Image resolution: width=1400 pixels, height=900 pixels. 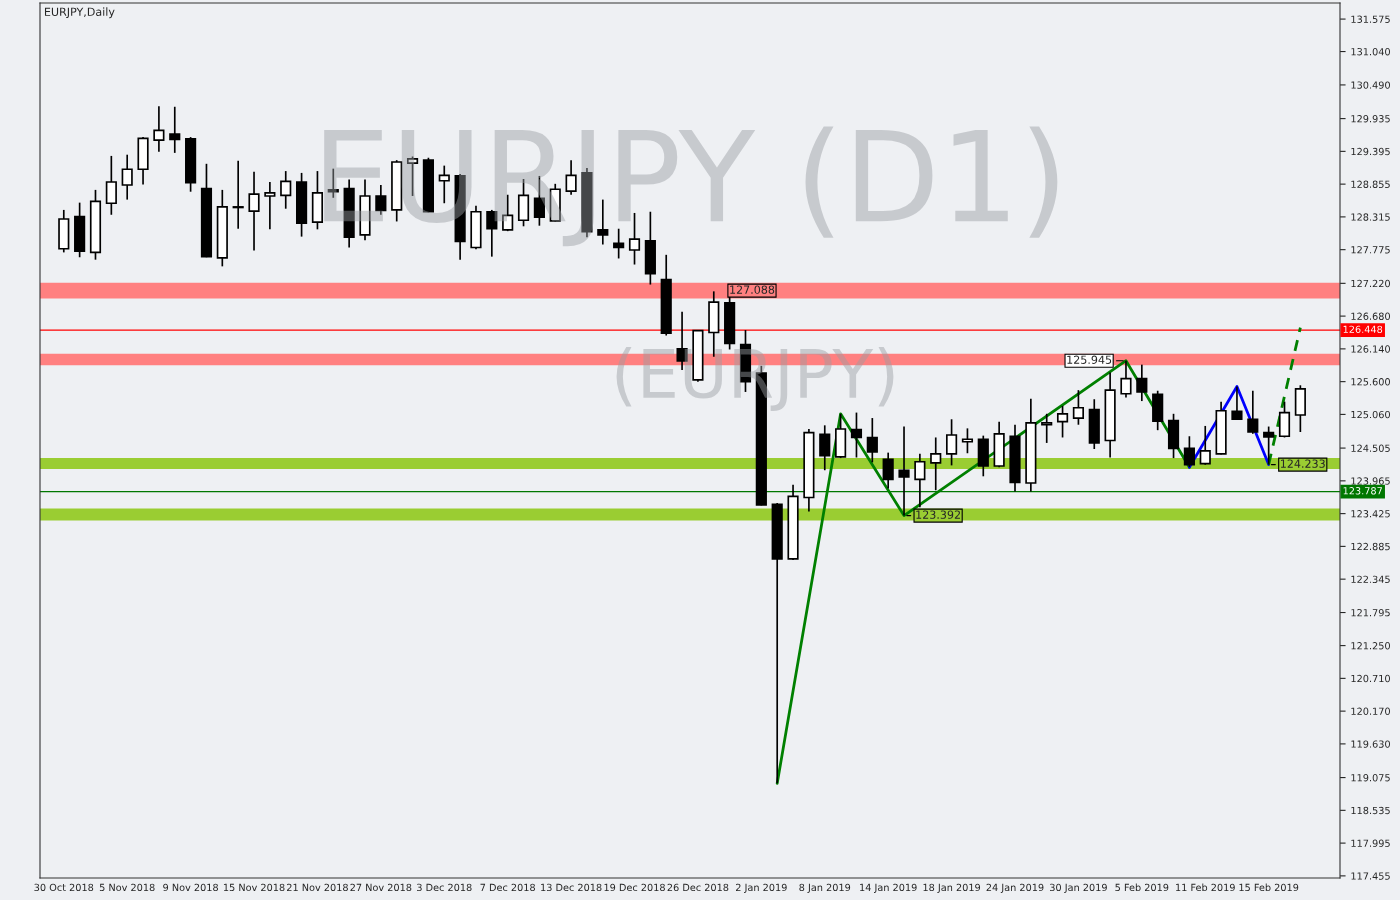 I want to click on chart-title: EURJPY,Daily, so click(x=79, y=13).